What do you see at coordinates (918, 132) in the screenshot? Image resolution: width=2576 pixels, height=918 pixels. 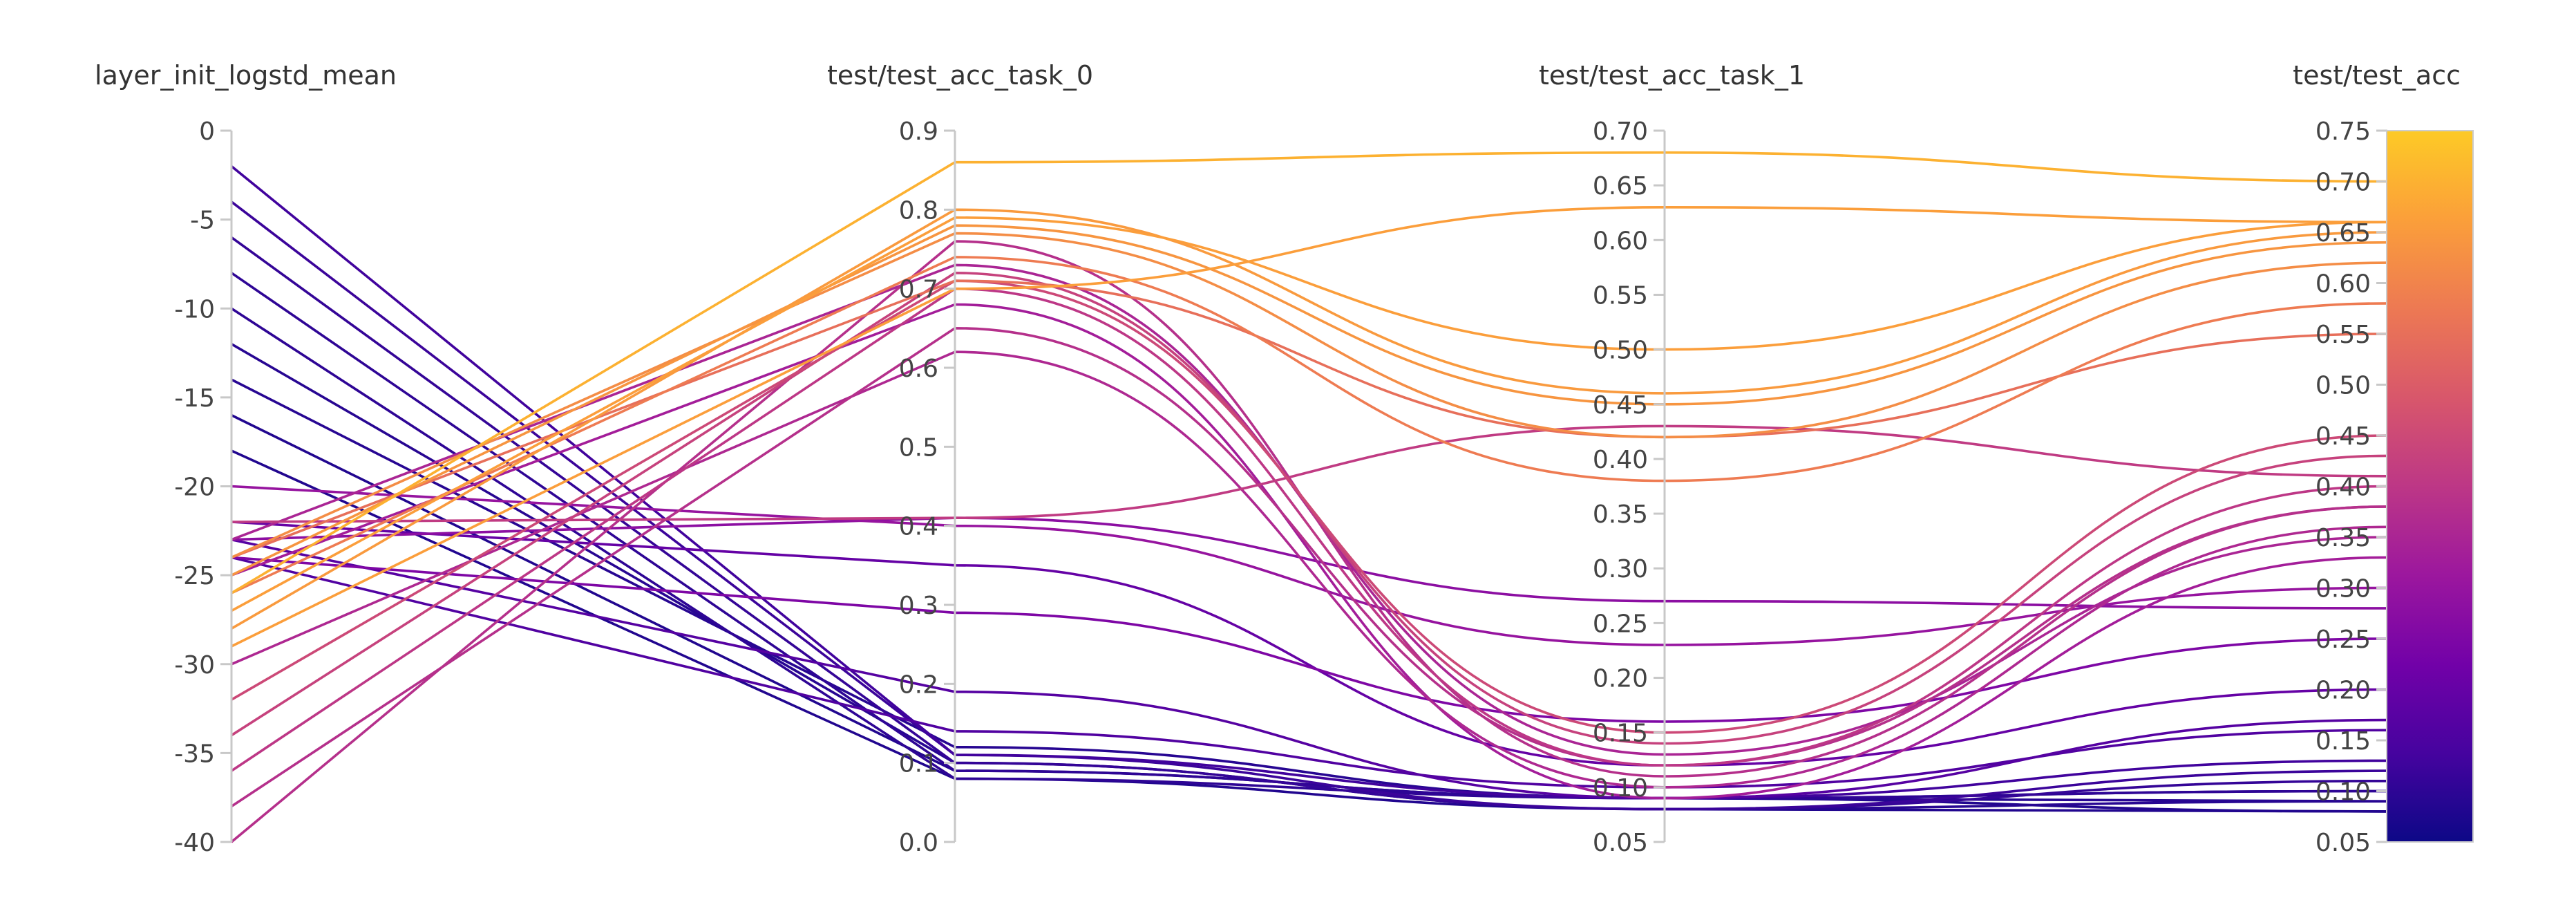 I see `tick-label: 0.9` at bounding box center [918, 132].